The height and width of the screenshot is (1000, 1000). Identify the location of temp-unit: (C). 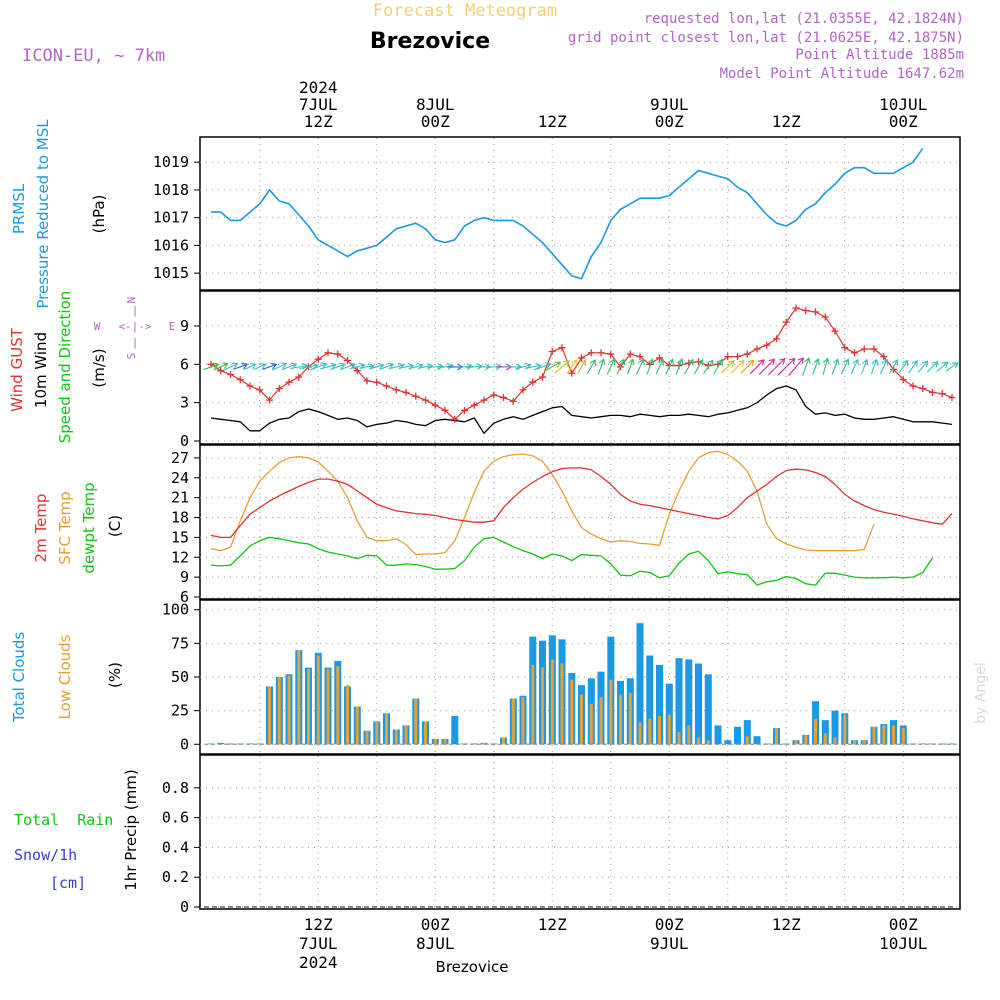
(115, 526).